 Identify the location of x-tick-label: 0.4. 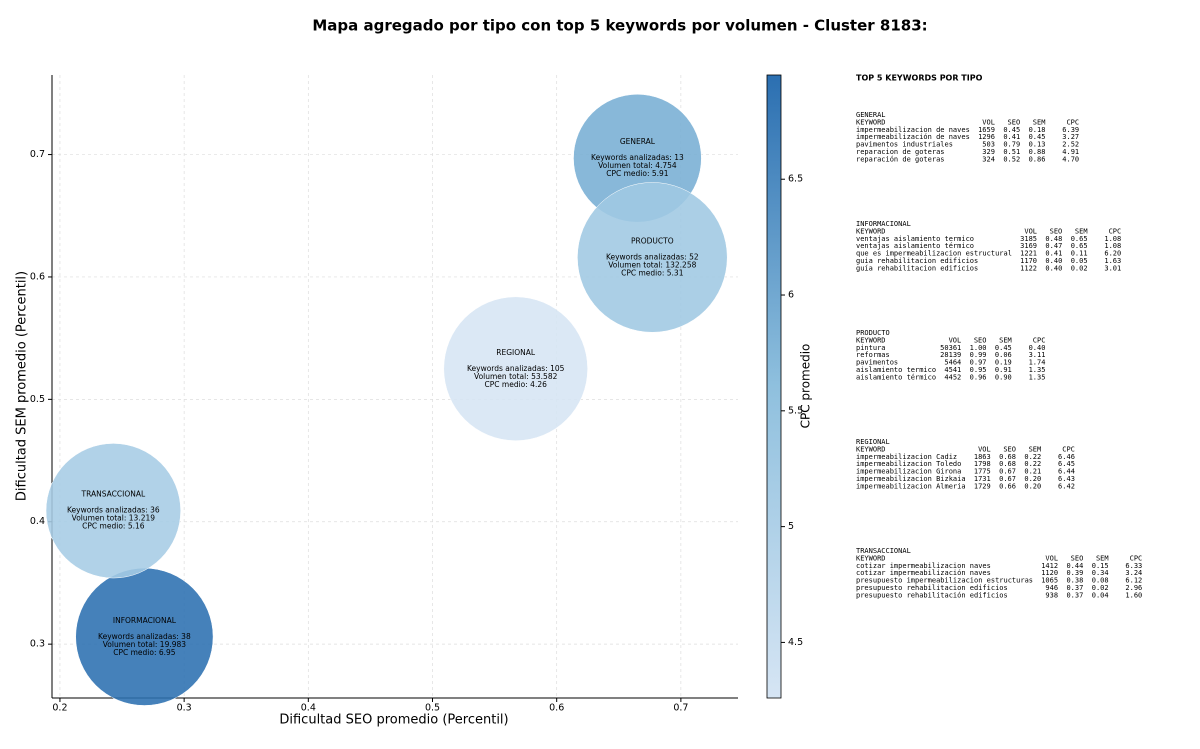
(308, 708).